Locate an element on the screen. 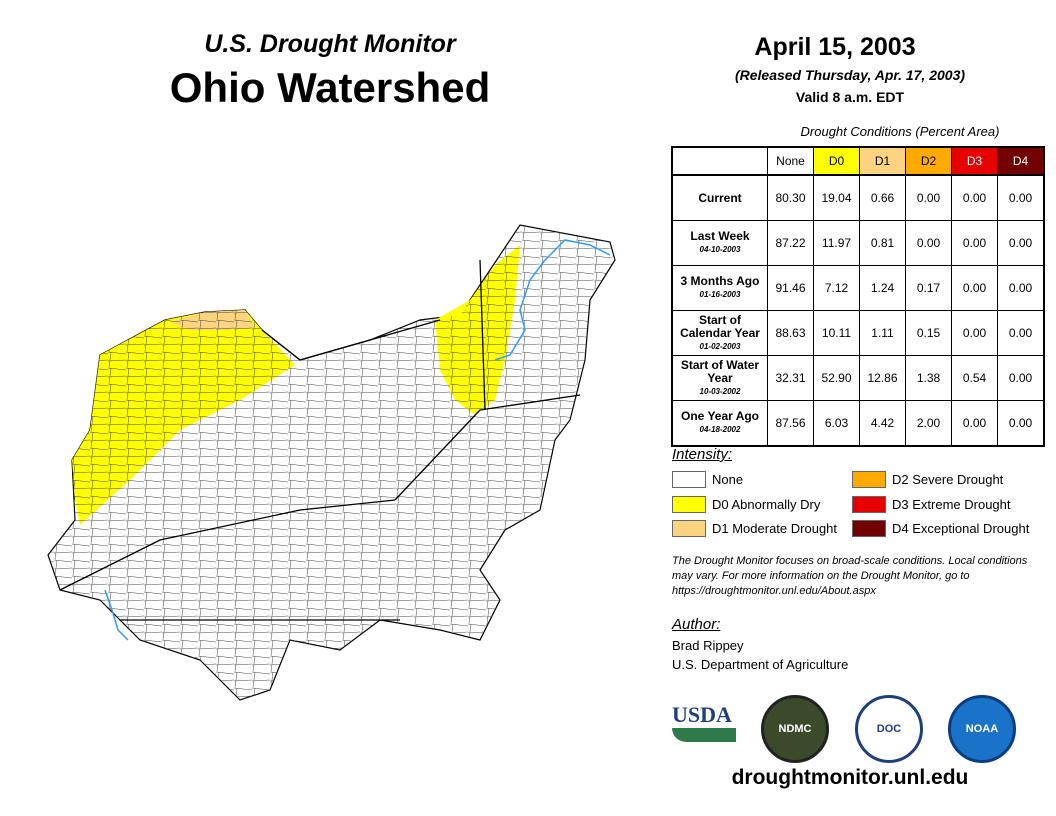 The image size is (1056, 816). legend-item: D3 Extreme Drought is located at coordinates (931, 504).